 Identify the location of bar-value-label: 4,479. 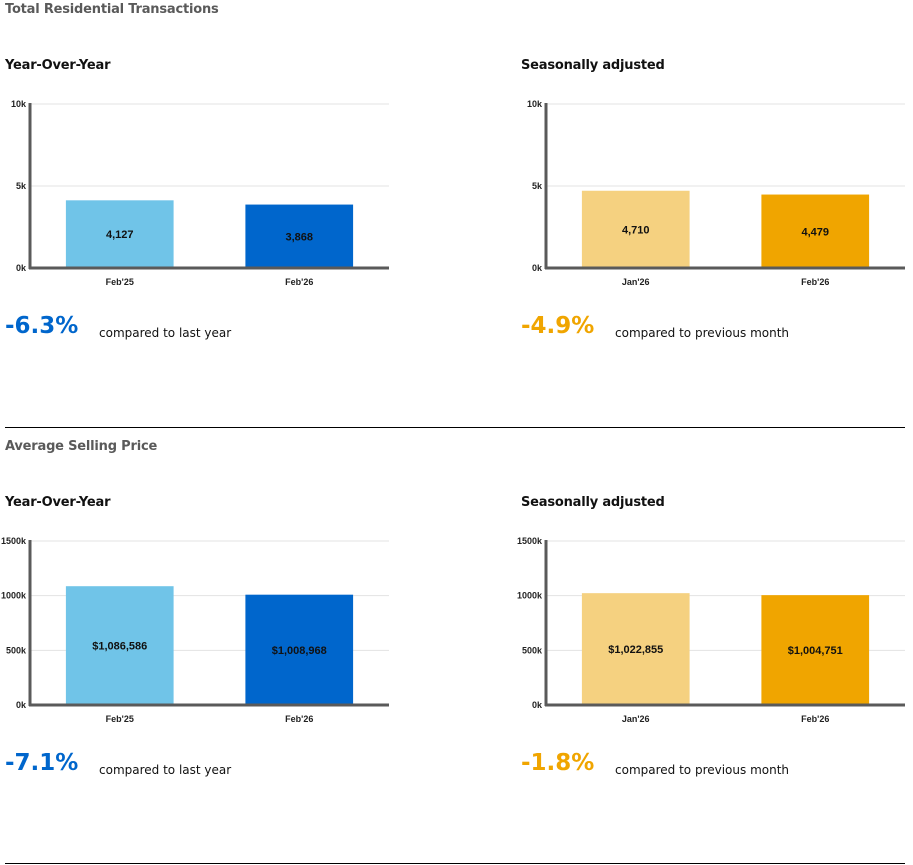
(815, 232).